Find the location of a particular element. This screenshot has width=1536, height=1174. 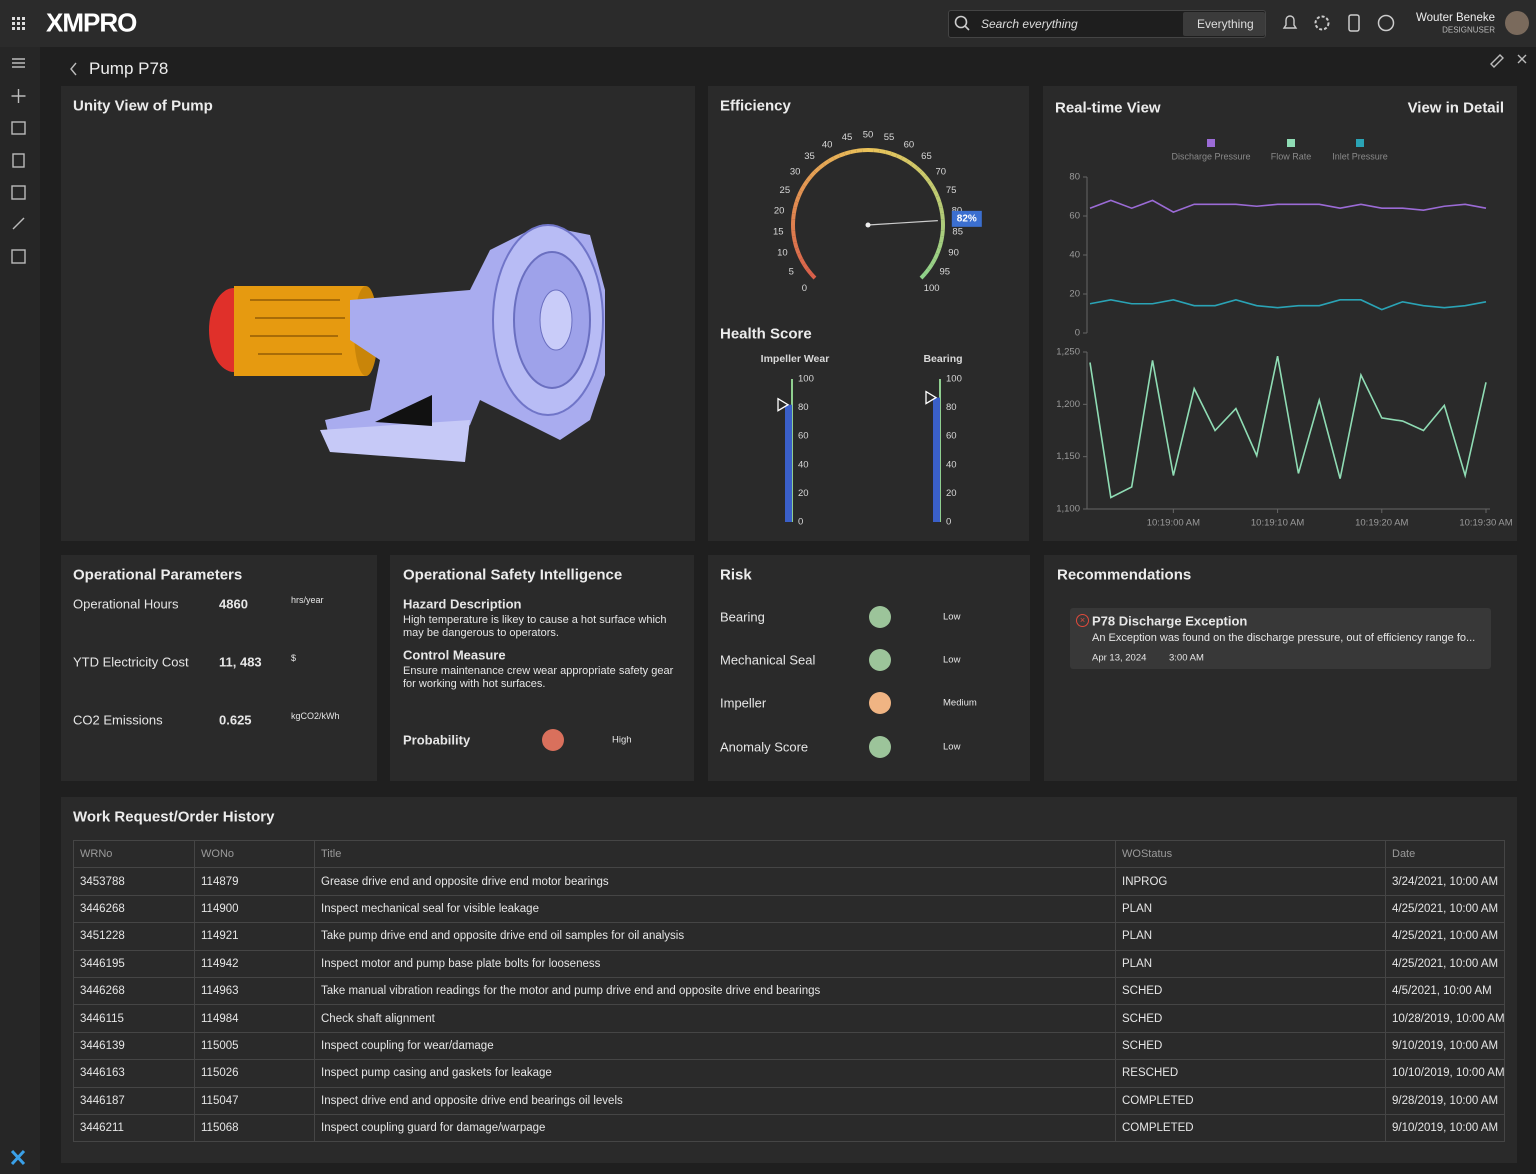

close-icon is located at coordinates (1522, 59).